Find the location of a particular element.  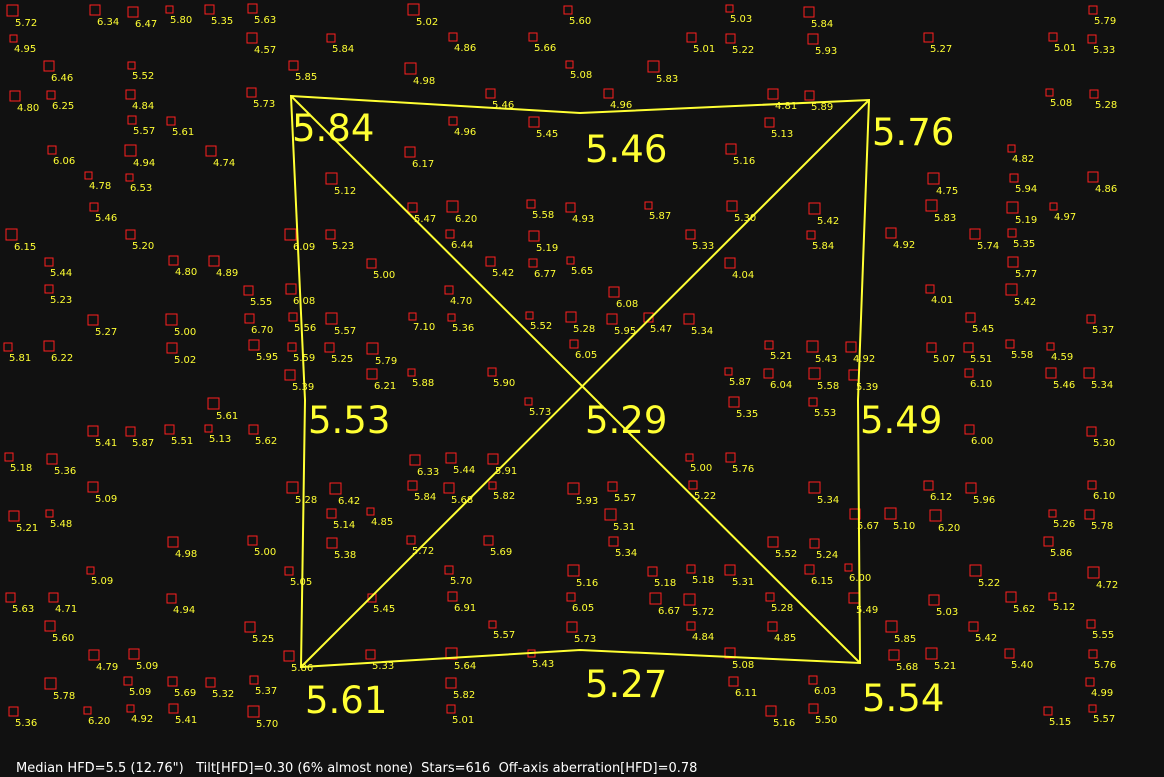

star-hfd-label: 6.42 is located at coordinates (349, 501).